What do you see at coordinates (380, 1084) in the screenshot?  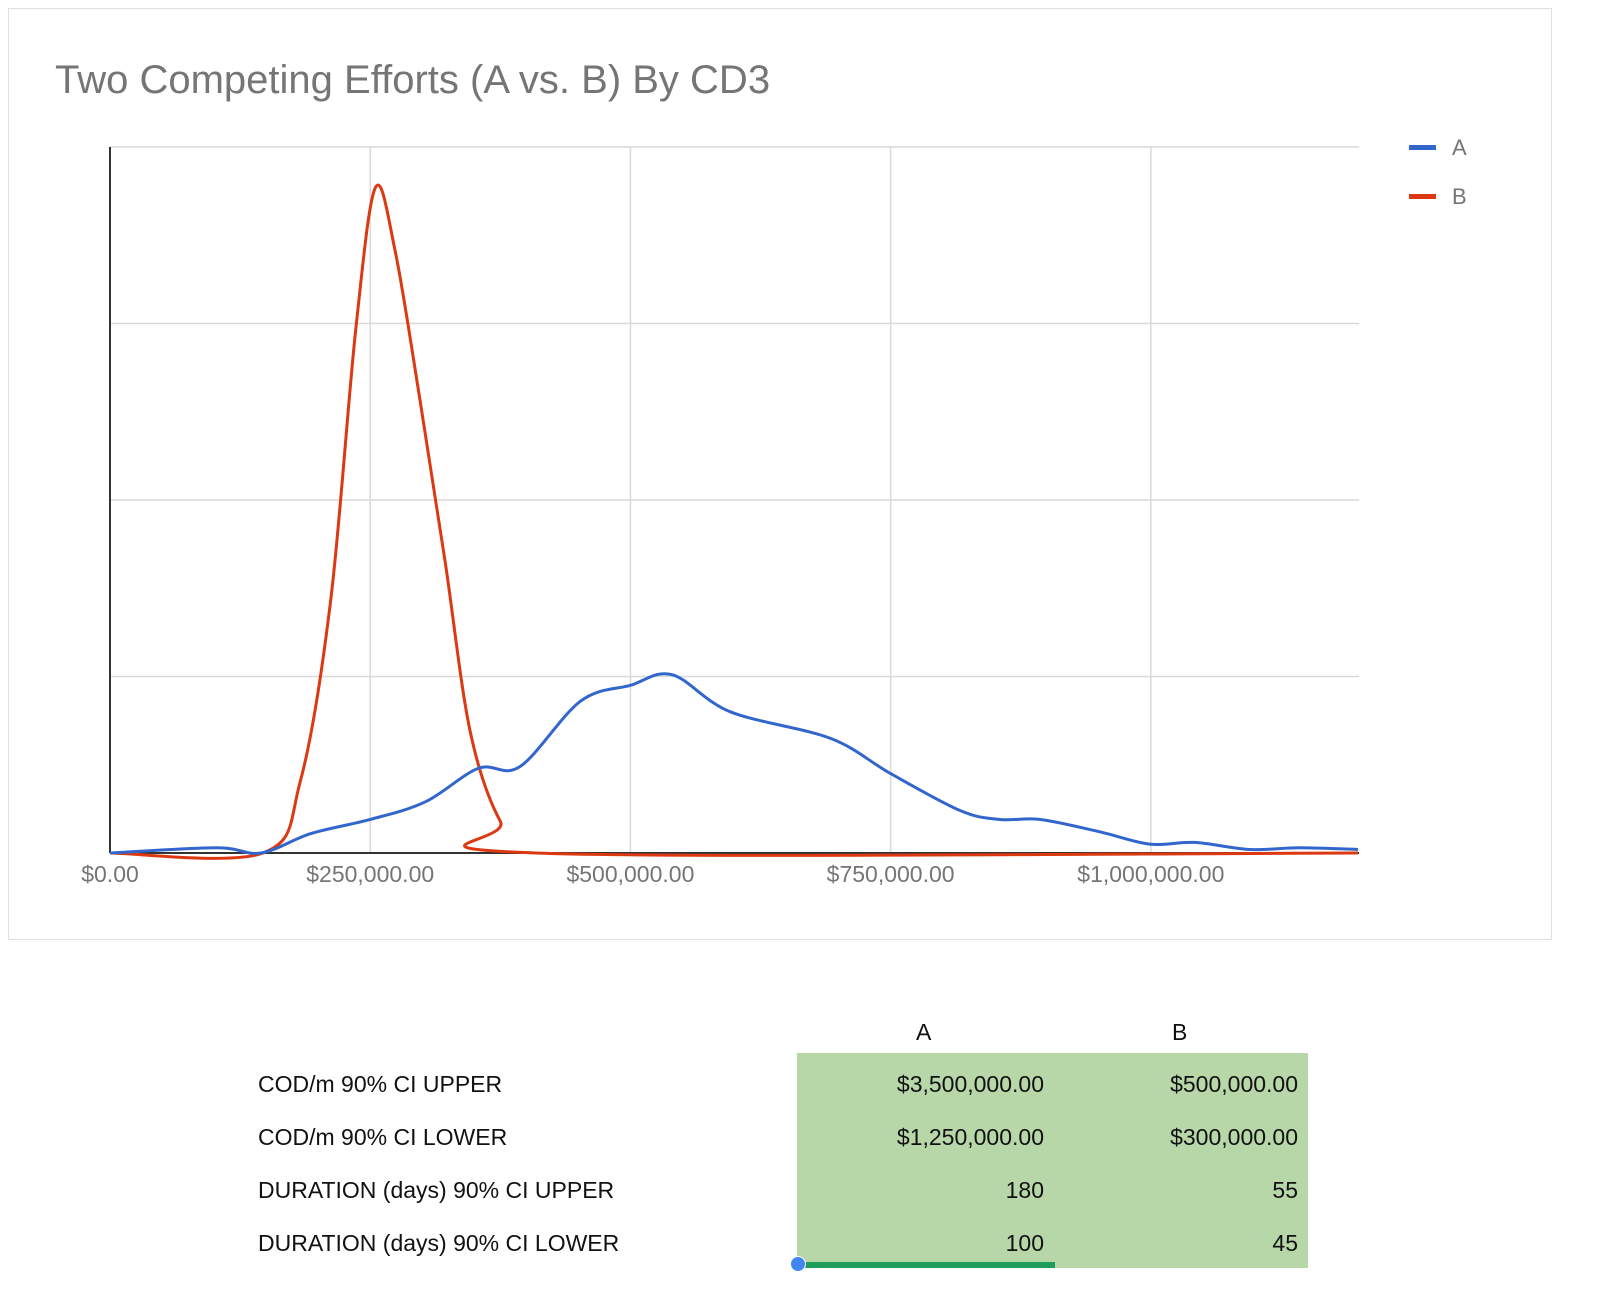 I see `row-label: COD/m 90% CI UPPER` at bounding box center [380, 1084].